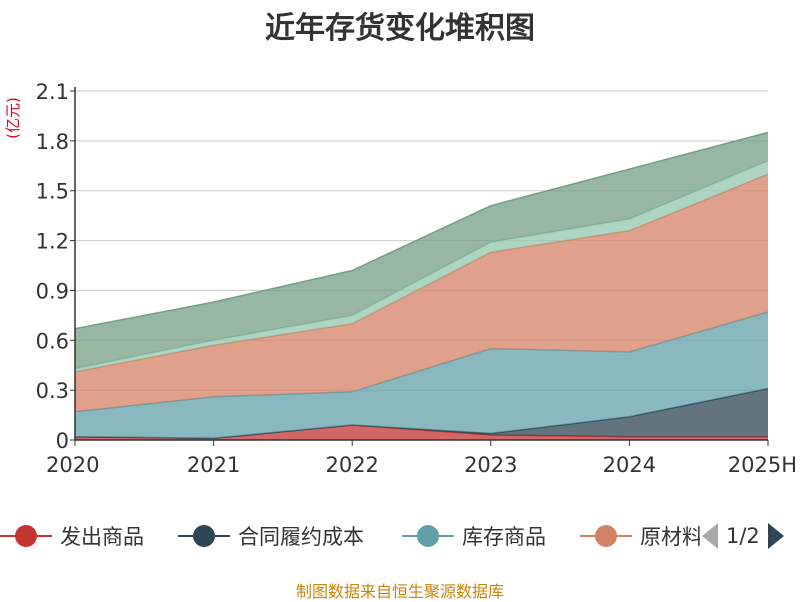  Describe the element at coordinates (399, 591) in the screenshot. I see `source-note: 制图数据来自恒生聚源数据库` at that location.